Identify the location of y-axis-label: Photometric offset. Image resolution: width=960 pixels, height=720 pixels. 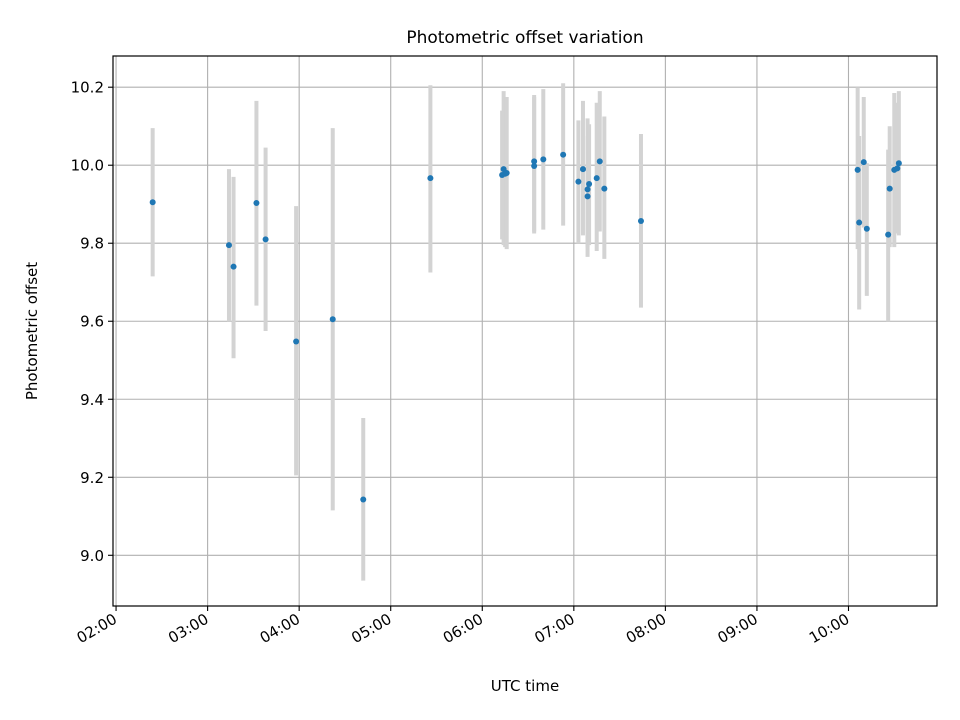
(32, 331).